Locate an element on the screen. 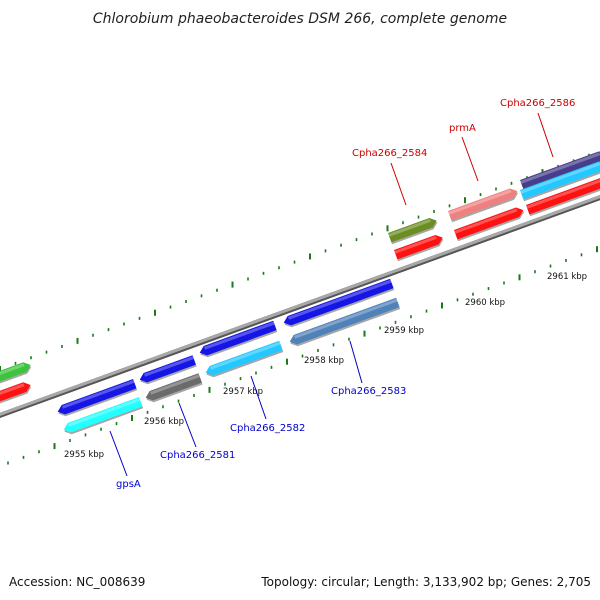  kbp-label: 2960 kbp is located at coordinates (485, 303).